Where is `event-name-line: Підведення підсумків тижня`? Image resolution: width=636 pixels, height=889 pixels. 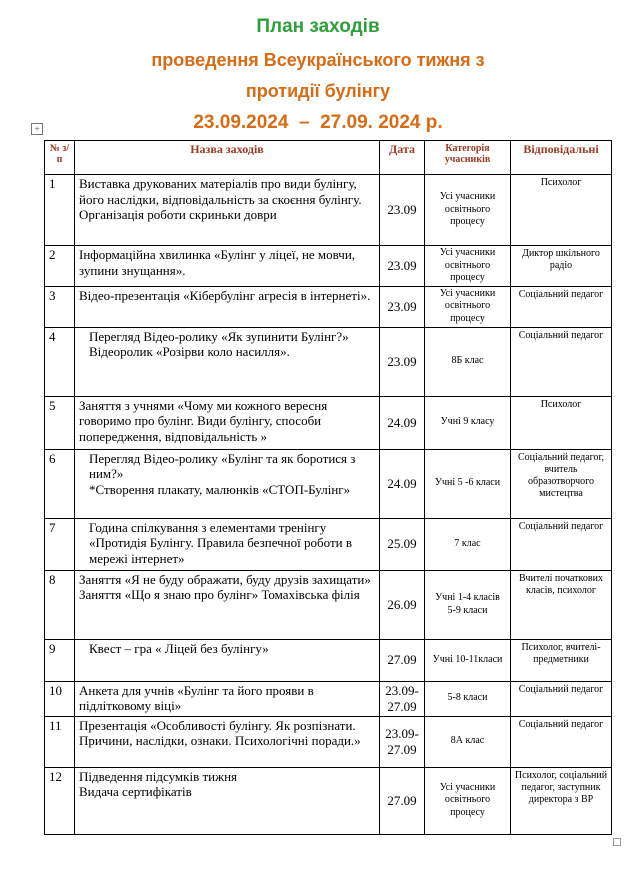
event-name-line: Підведення підсумків тижня is located at coordinates (158, 776).